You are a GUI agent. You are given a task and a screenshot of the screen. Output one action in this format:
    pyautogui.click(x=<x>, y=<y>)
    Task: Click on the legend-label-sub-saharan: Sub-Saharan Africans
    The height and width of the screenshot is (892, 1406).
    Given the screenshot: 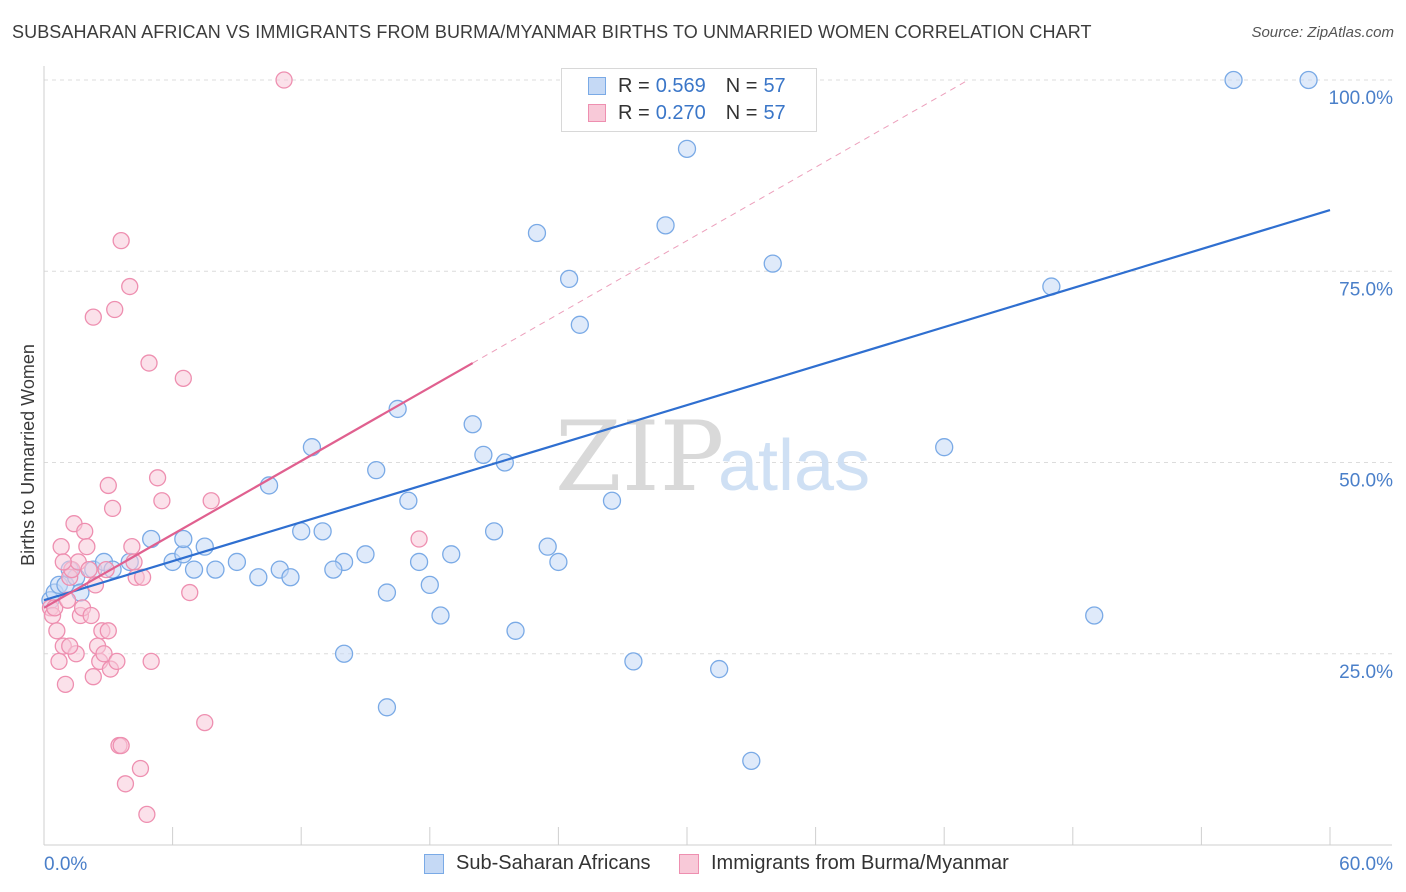 What is the action you would take?
    pyautogui.click(x=553, y=863)
    